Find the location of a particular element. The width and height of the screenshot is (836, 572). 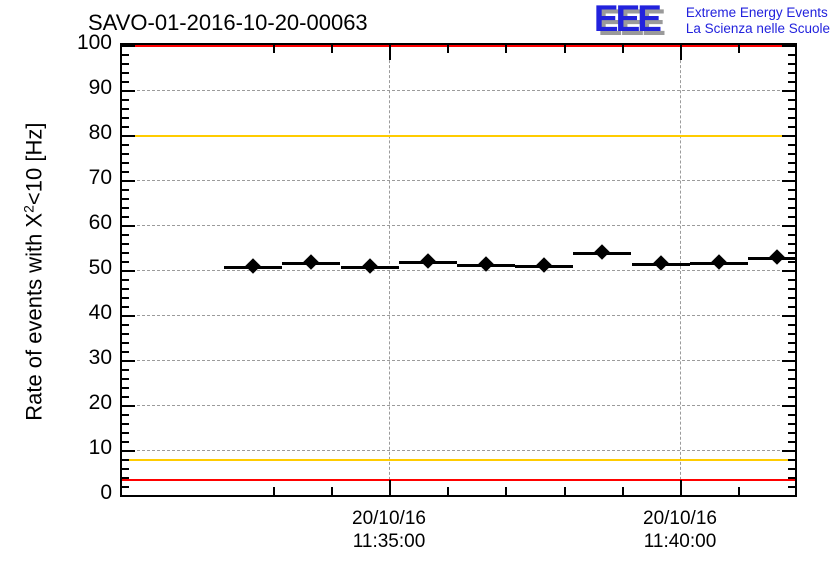

y-axis-title: Rate of events with X2<10 [Hz] is located at coordinates (33, 272).